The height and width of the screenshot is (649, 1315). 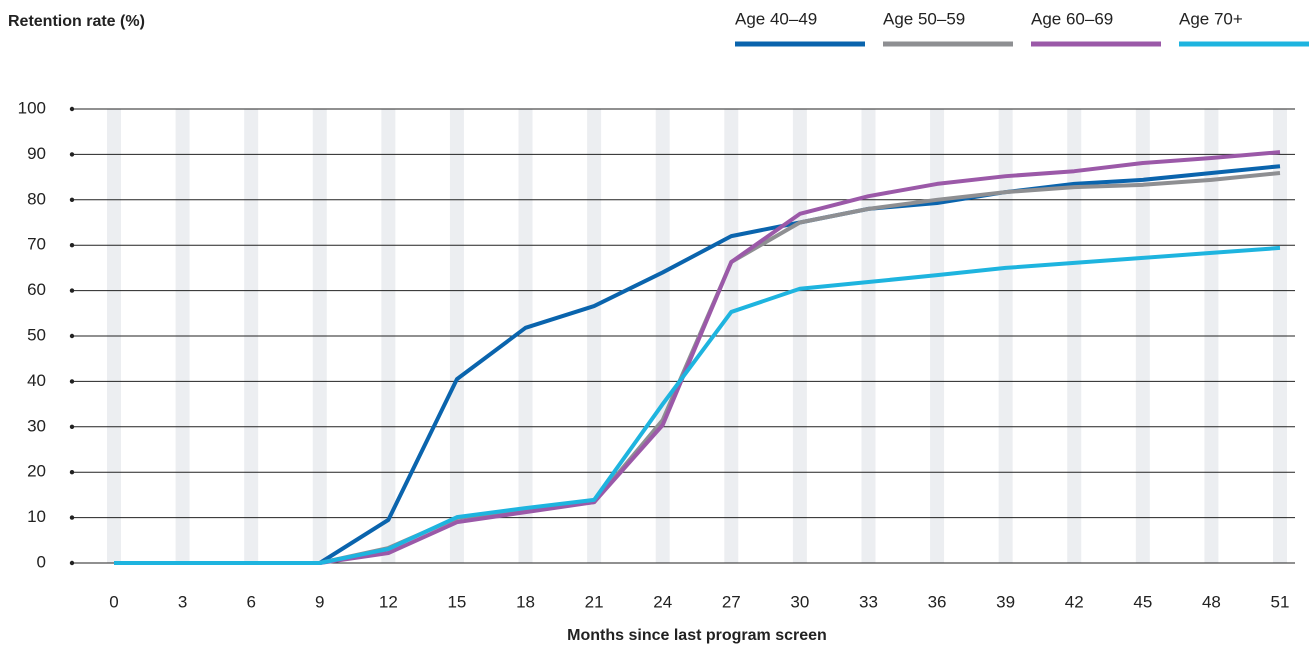 What do you see at coordinates (76, 21) in the screenshot?
I see `y-axis-title: Retention rate (%)` at bounding box center [76, 21].